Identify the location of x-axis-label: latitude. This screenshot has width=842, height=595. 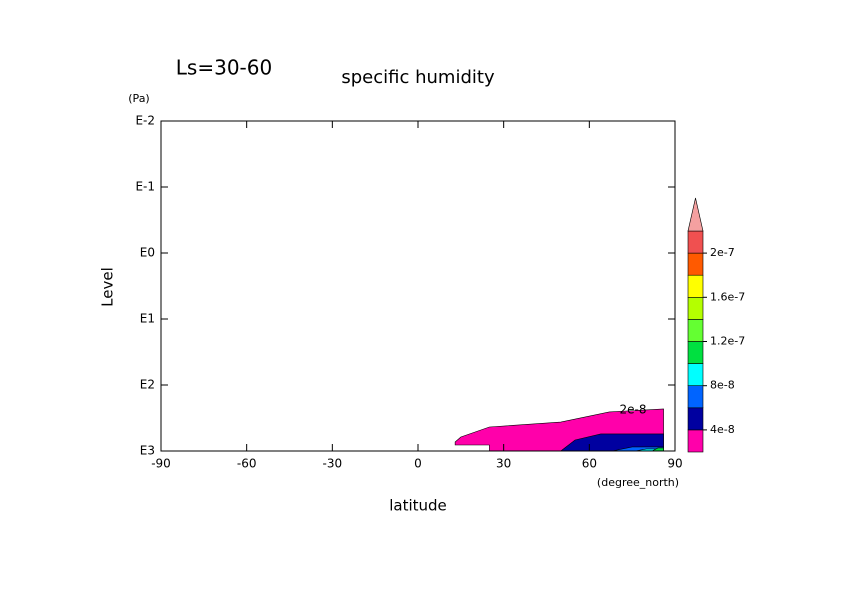
(418, 506).